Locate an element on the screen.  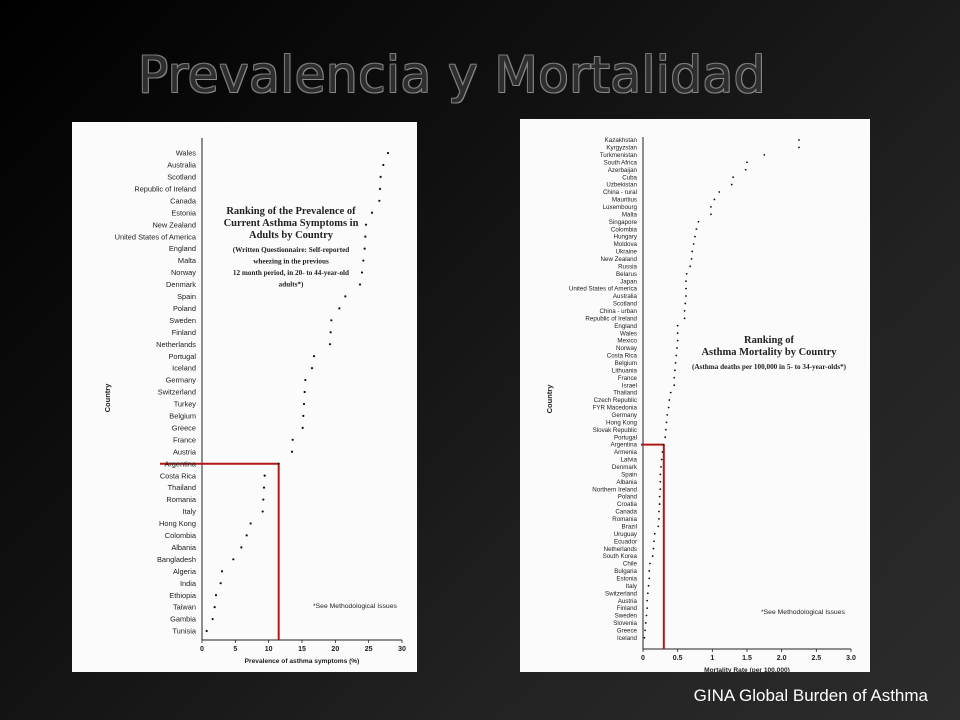
country-label: Estonia is located at coordinates (626, 578).